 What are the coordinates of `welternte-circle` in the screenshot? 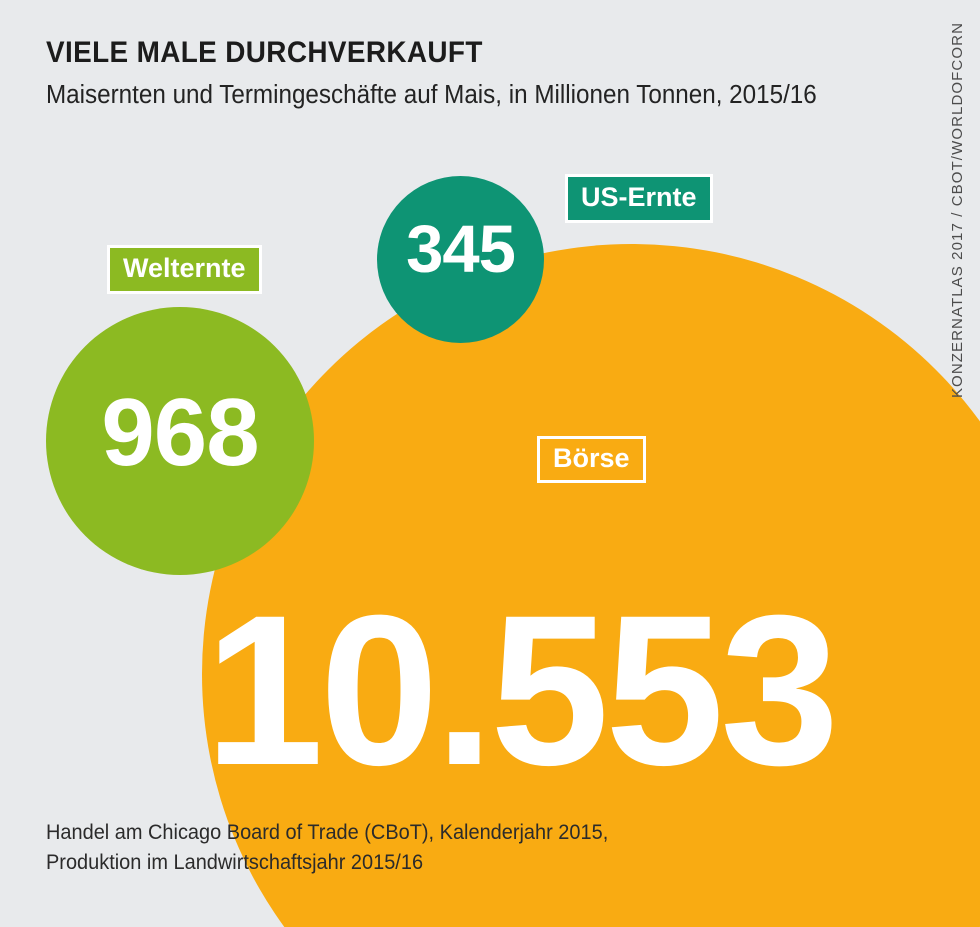 It's located at (180, 441).